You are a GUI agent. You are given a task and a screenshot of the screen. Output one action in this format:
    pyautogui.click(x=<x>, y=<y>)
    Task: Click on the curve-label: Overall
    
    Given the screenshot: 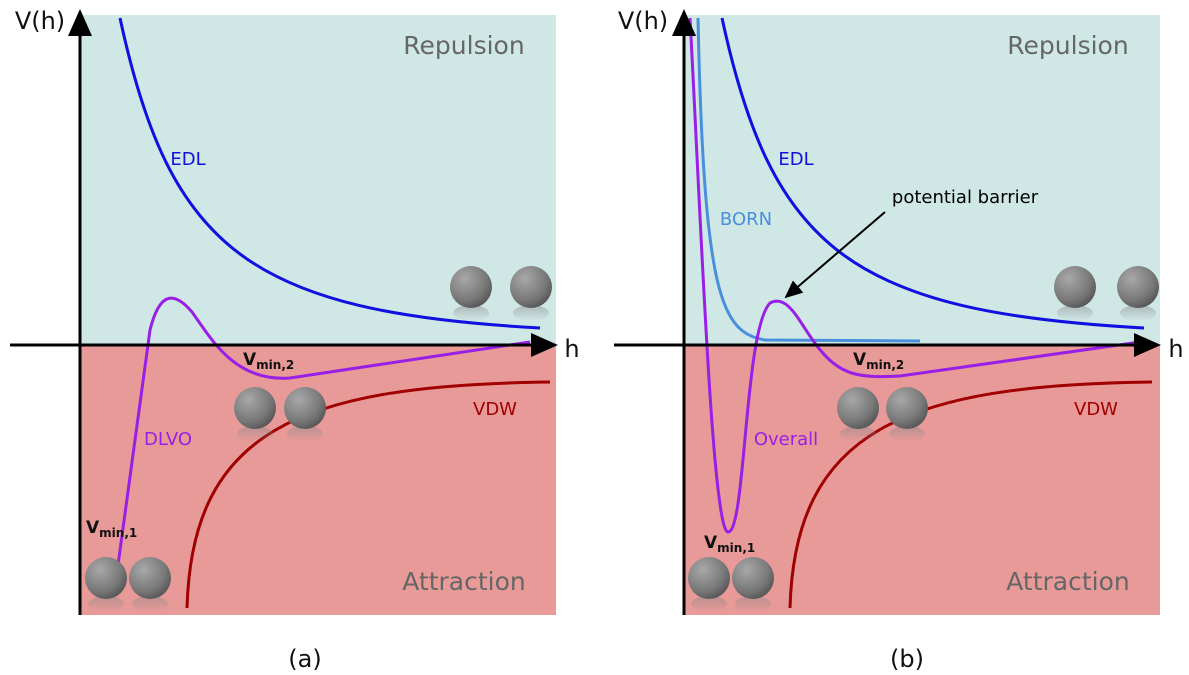 What is the action you would take?
    pyautogui.click(x=786, y=439)
    